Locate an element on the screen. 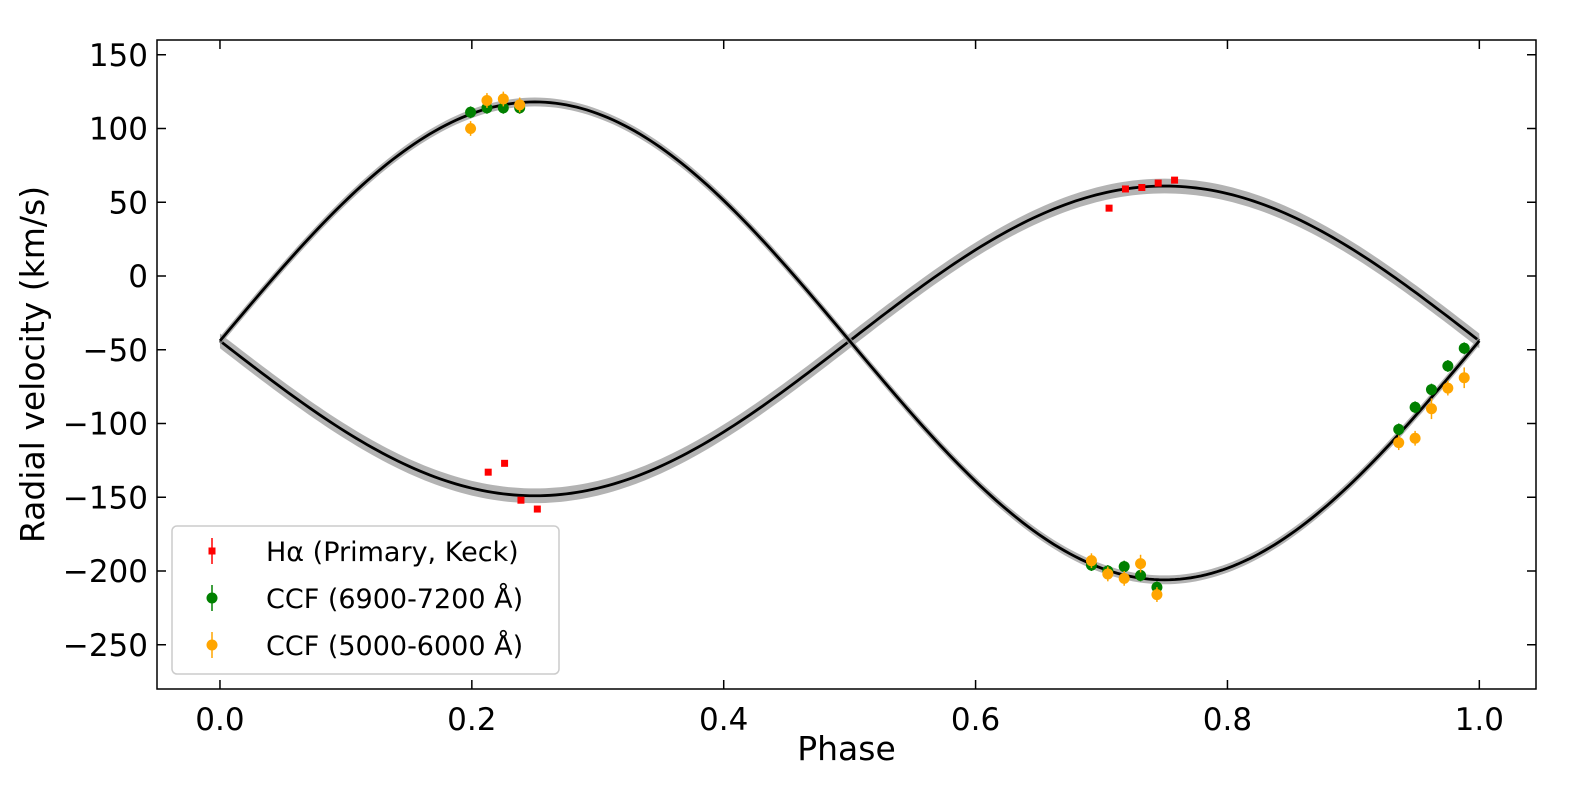 The width and height of the screenshot is (1578, 789). y-tick-label: −150 is located at coordinates (105, 498).